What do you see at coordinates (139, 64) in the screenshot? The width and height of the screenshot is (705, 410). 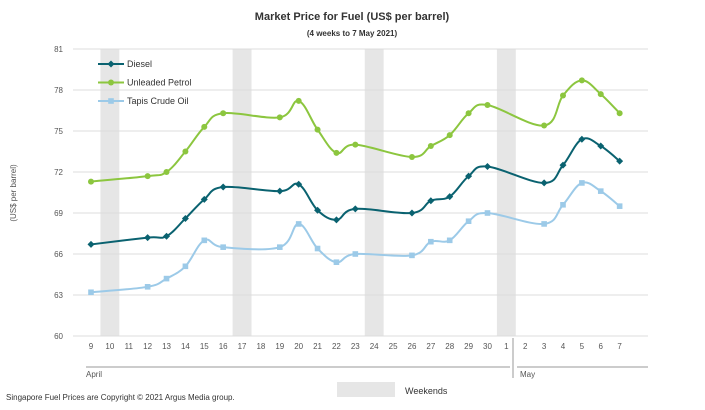 I see `legend-label: Diesel` at bounding box center [139, 64].